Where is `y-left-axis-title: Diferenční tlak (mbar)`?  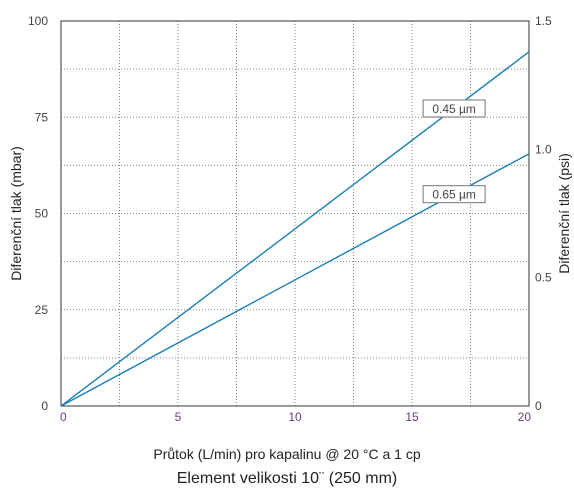
y-left-axis-title: Diferenční tlak (mbar) is located at coordinates (16, 213).